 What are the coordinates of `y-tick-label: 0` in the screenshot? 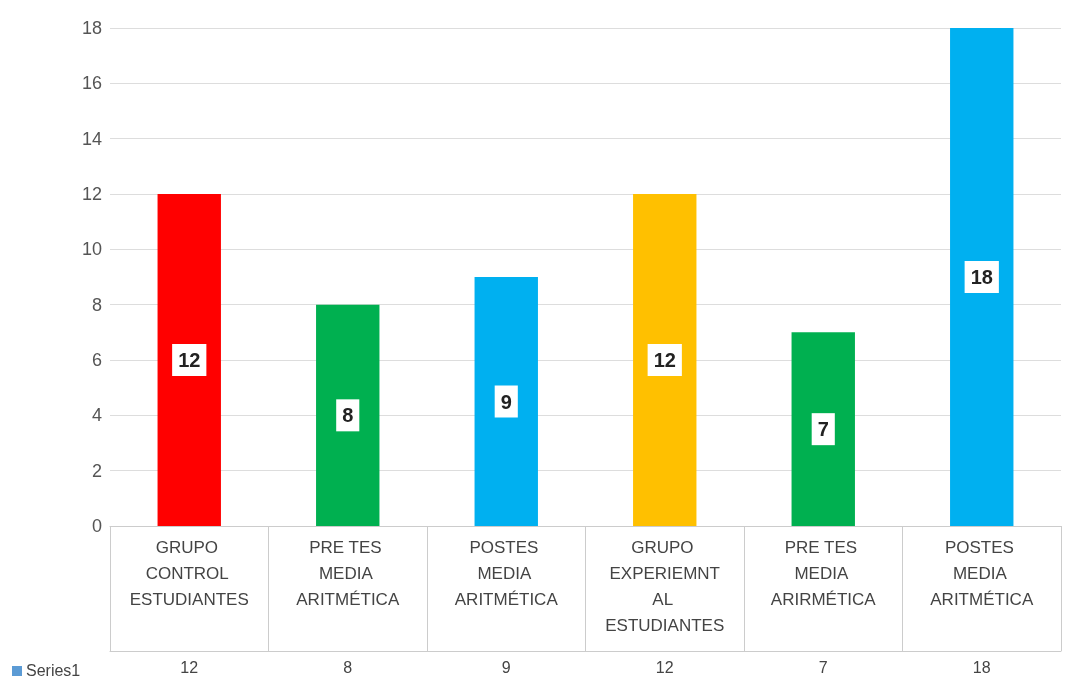 It's located at (96, 526).